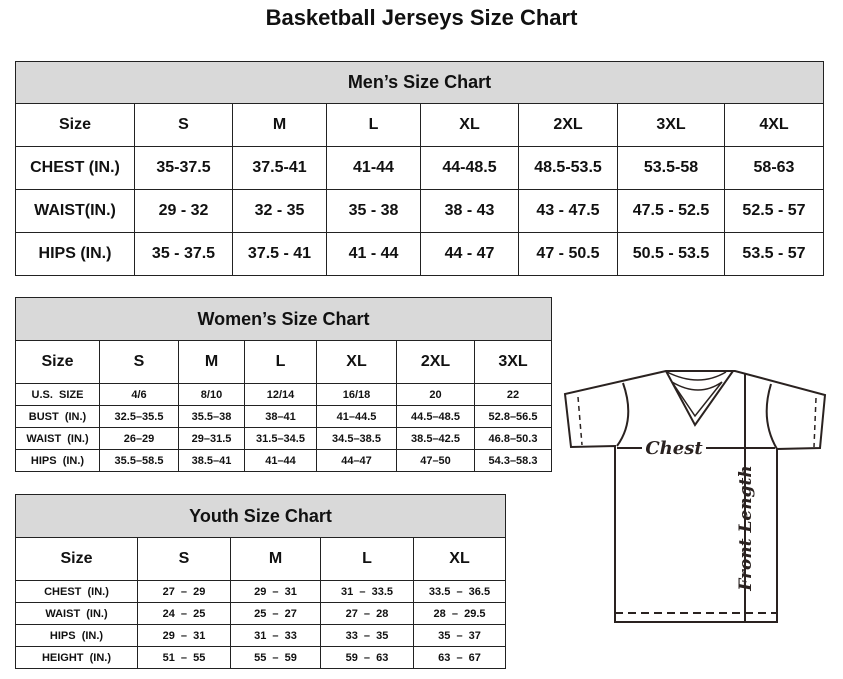  What do you see at coordinates (568, 211) in the screenshot?
I see `table-cell: 43 - 47.5` at bounding box center [568, 211].